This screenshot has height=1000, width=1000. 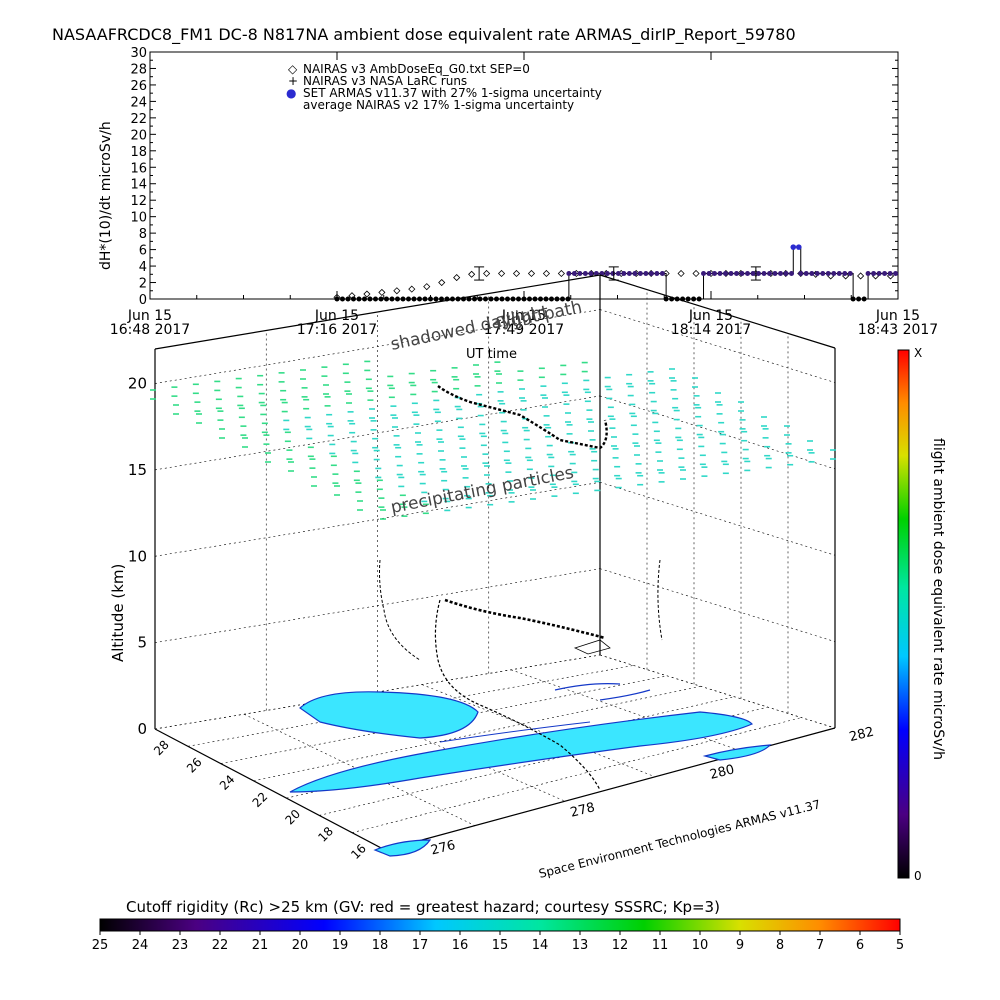 I want to click on y-tick-label: 0, so click(x=143, y=300).